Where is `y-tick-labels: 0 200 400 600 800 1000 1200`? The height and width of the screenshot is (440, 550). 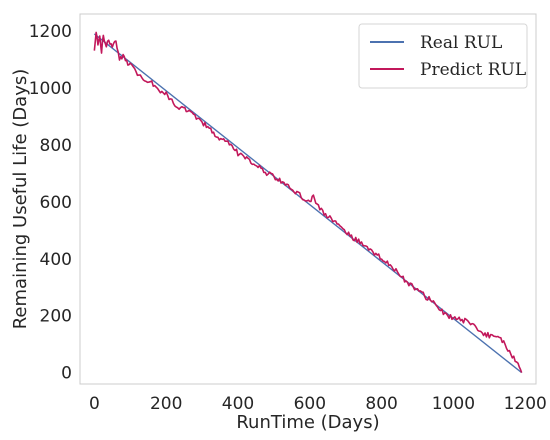
y-tick-labels: 0 200 400 600 800 1000 1200 is located at coordinates (50, 203).